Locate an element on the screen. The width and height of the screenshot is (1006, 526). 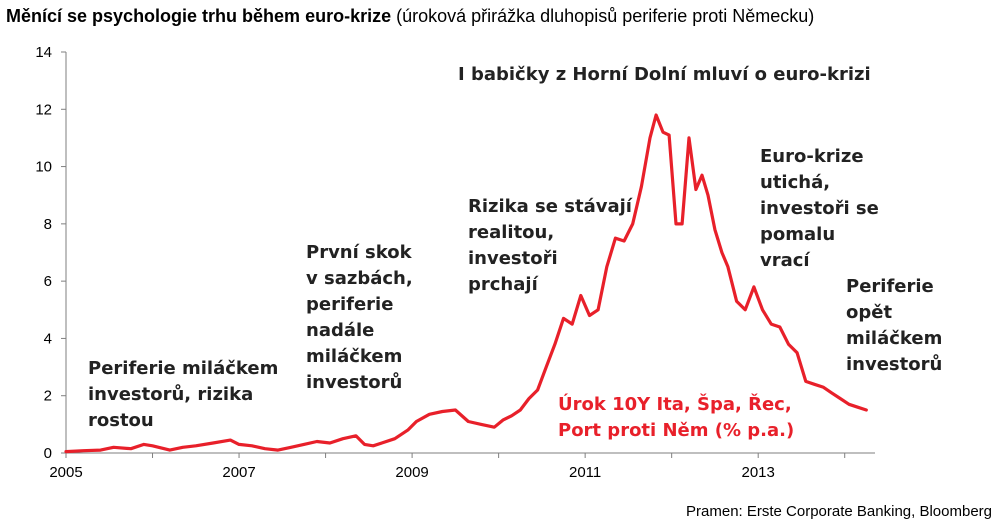
annotation-line: nadále is located at coordinates (340, 330).